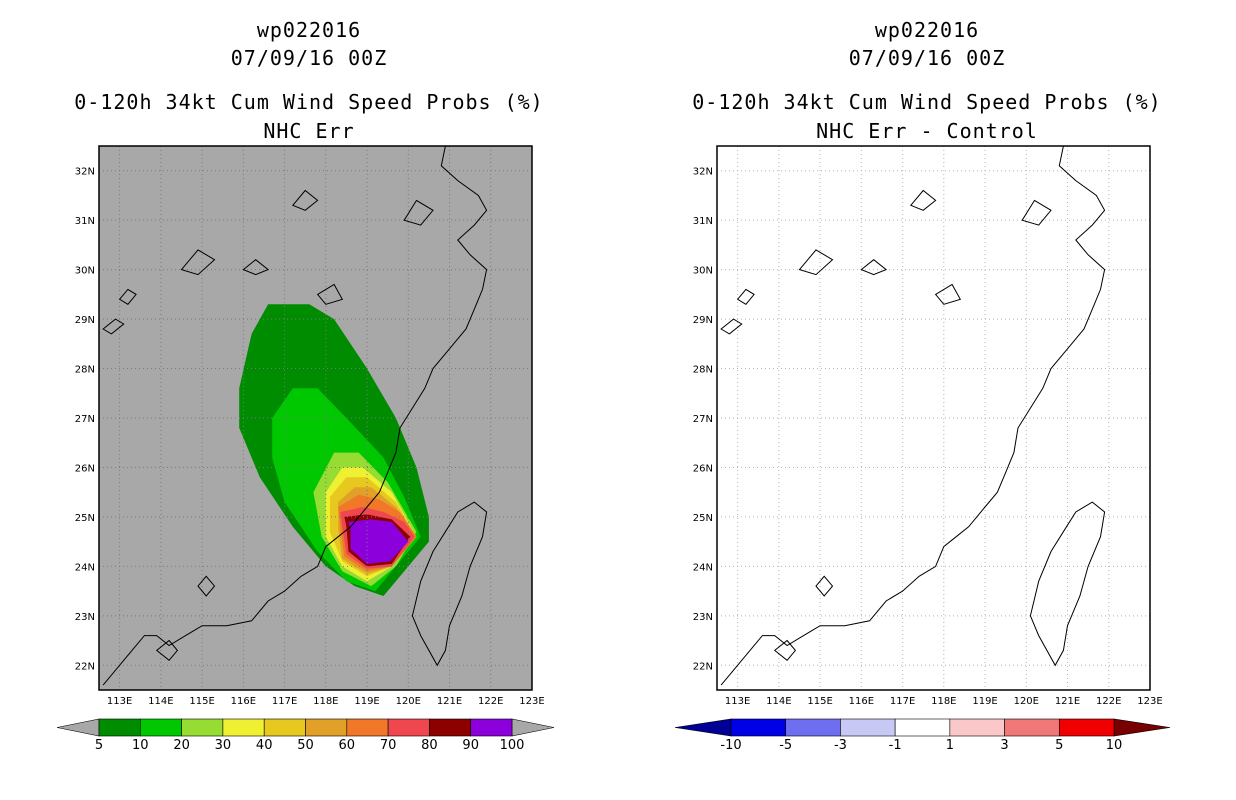  What do you see at coordinates (1067, 701) in the screenshot?
I see `lon-tick-label: 121E` at bounding box center [1067, 701].